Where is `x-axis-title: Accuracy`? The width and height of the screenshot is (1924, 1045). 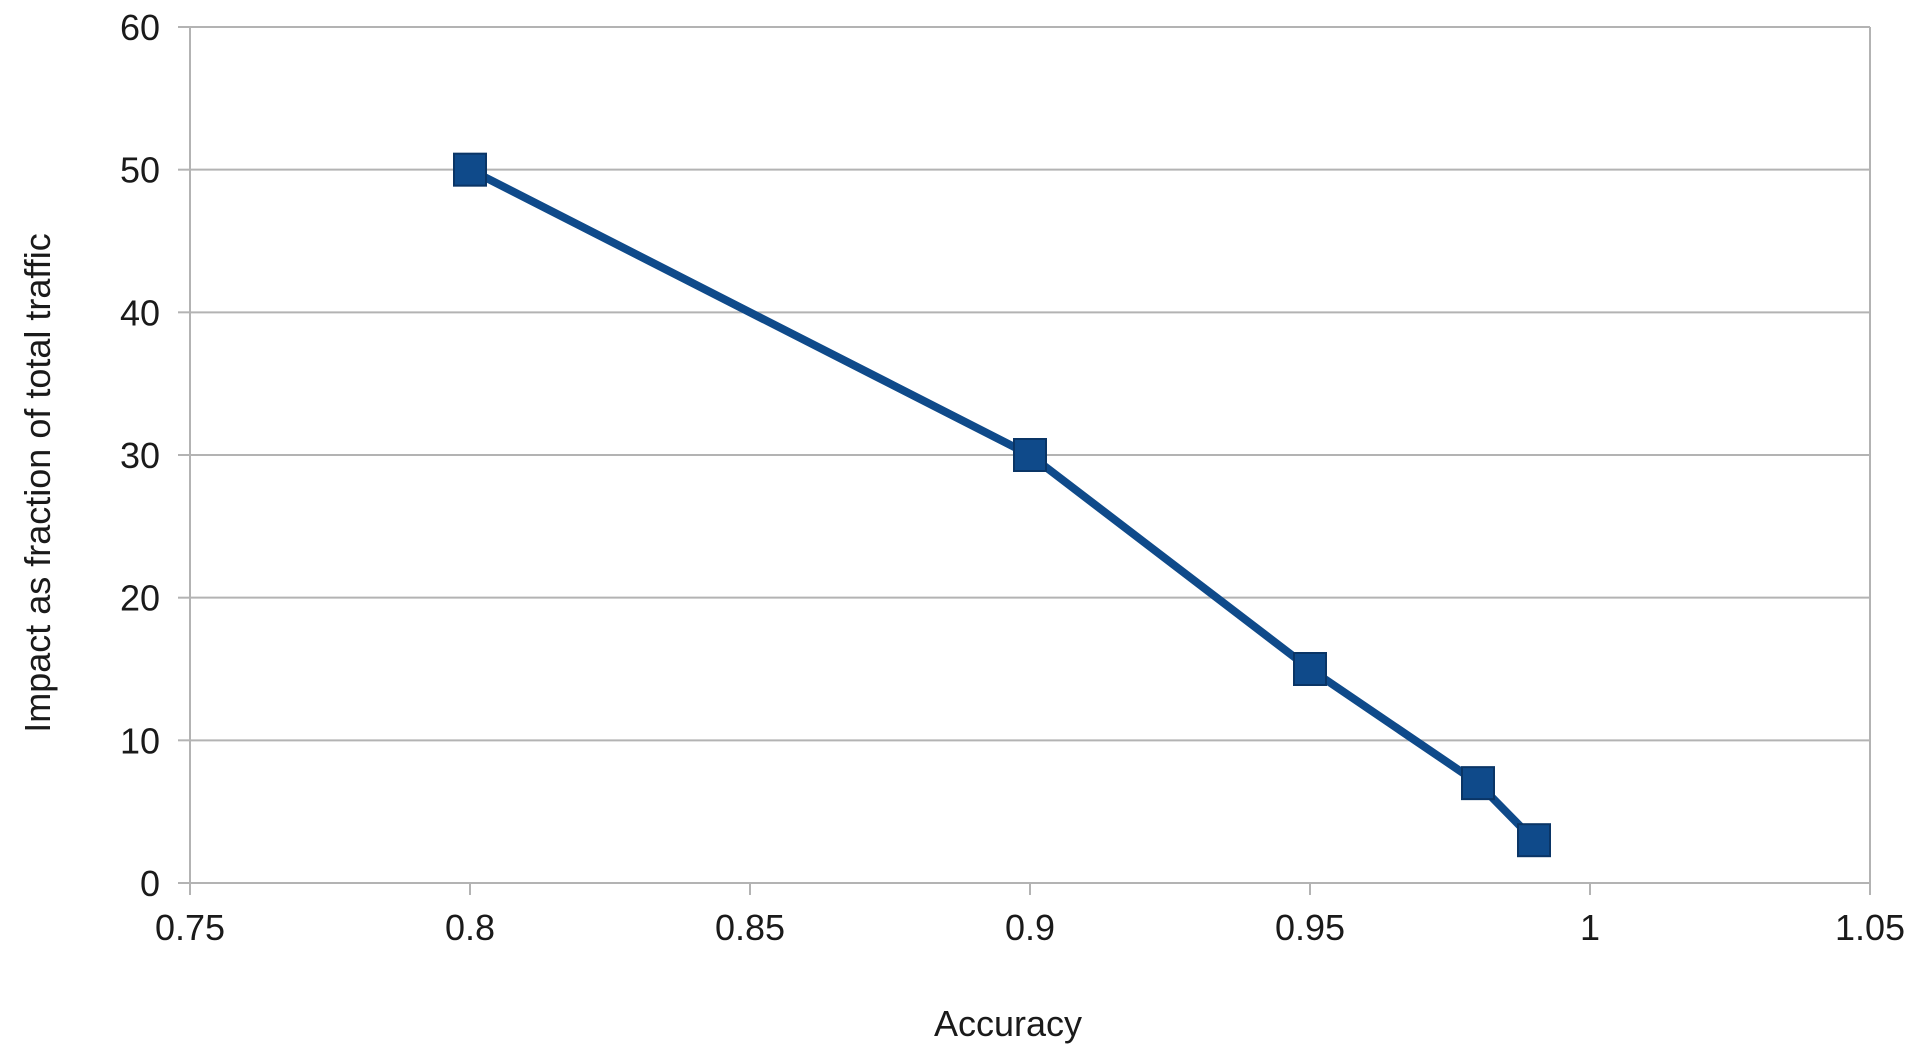 x-axis-title: Accuracy is located at coordinates (1008, 1023).